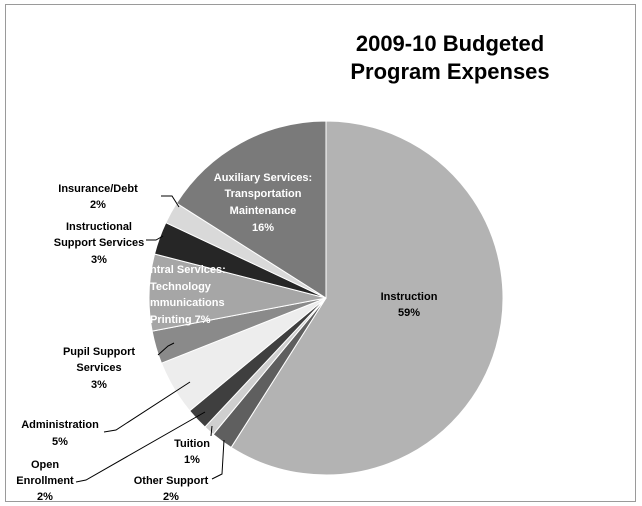 This screenshot has width=642, height=506. What do you see at coordinates (262, 194) in the screenshot?
I see `label-auxiliary-line-2: Transportation` at bounding box center [262, 194].